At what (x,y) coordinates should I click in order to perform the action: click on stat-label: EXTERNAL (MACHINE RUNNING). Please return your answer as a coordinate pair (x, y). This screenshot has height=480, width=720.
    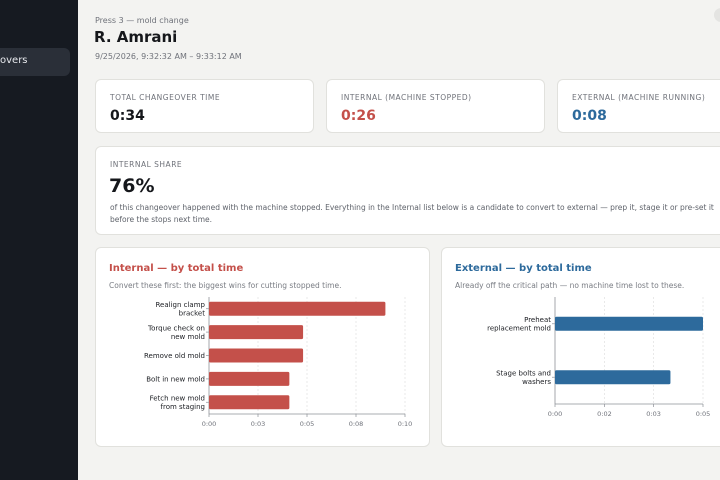
    Looking at the image, I should click on (639, 97).